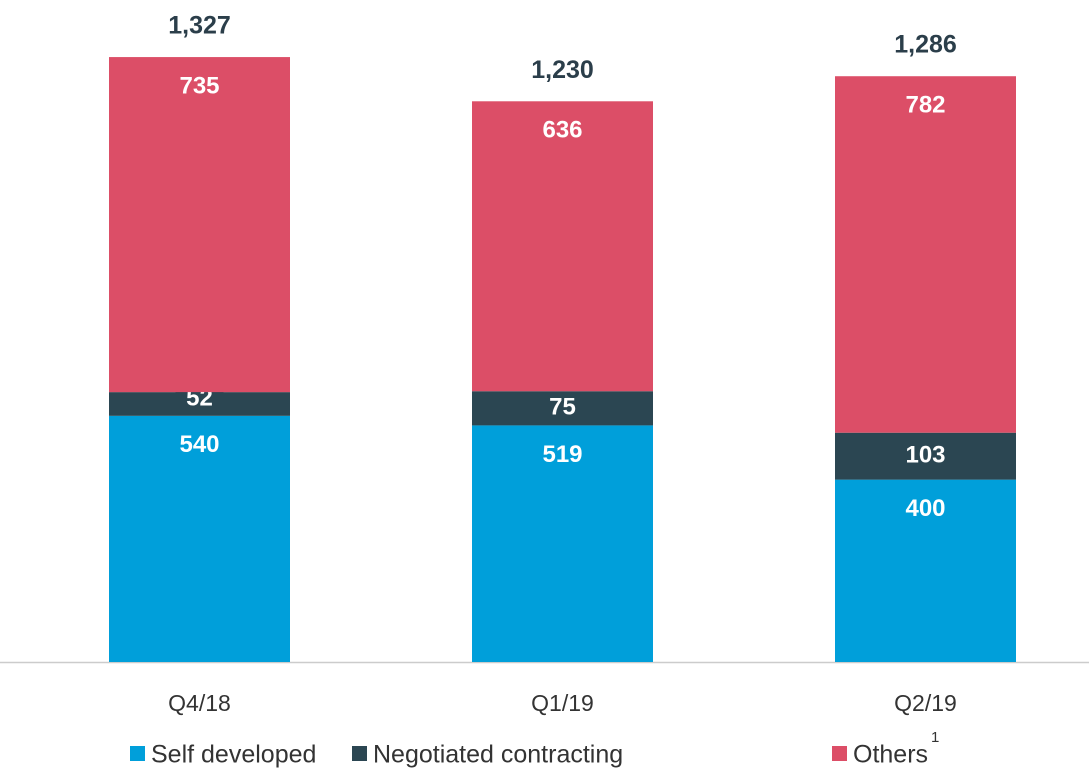 The width and height of the screenshot is (1089, 772). What do you see at coordinates (199, 444) in the screenshot?
I see `data-label: 540` at bounding box center [199, 444].